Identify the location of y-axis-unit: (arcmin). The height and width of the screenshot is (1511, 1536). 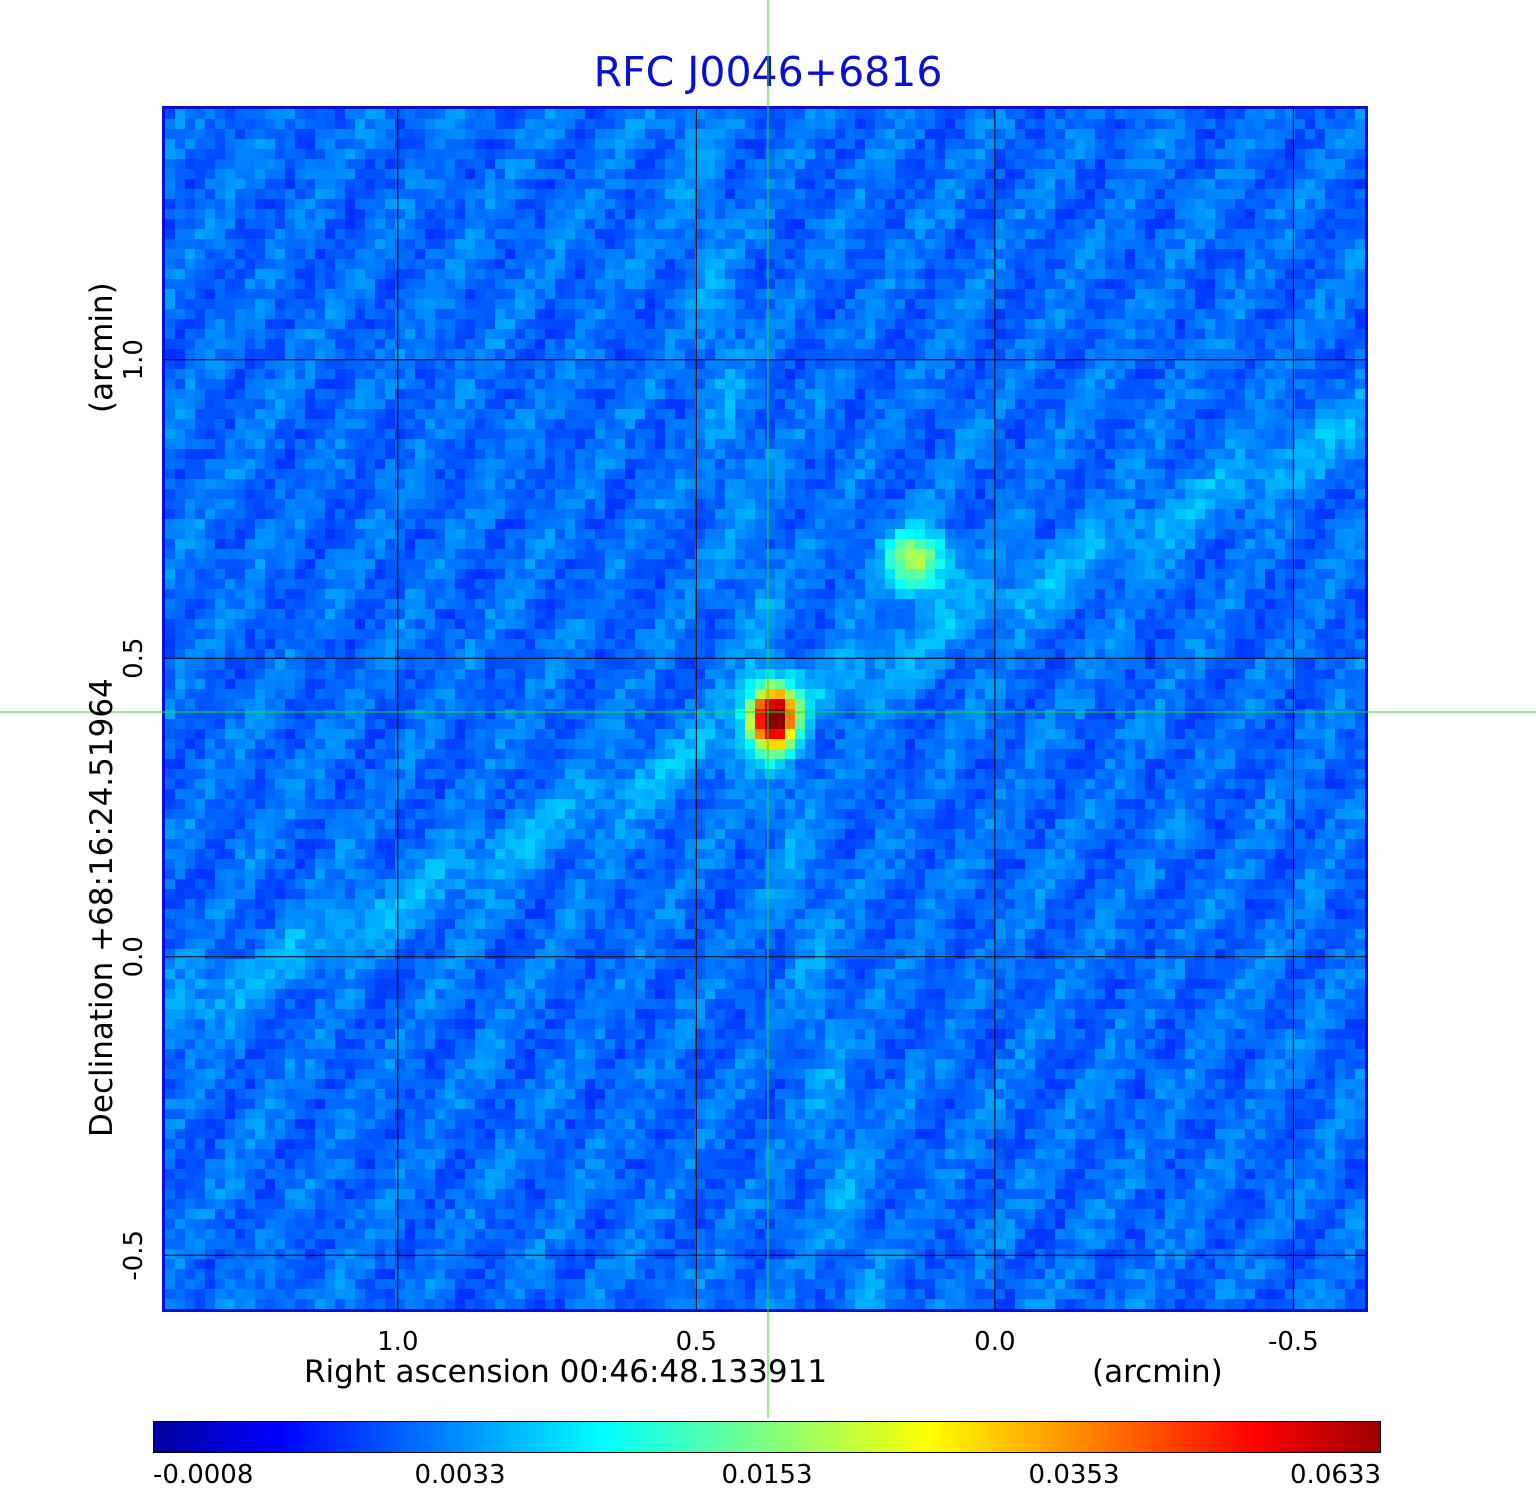
(102, 347).